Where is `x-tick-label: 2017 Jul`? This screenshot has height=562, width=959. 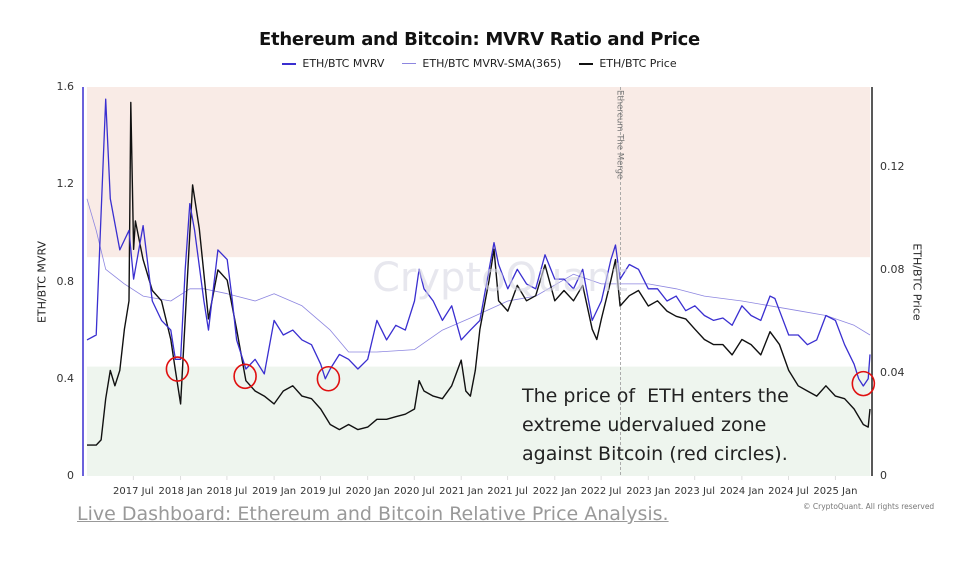 x-tick-label: 2017 Jul is located at coordinates (133, 491).